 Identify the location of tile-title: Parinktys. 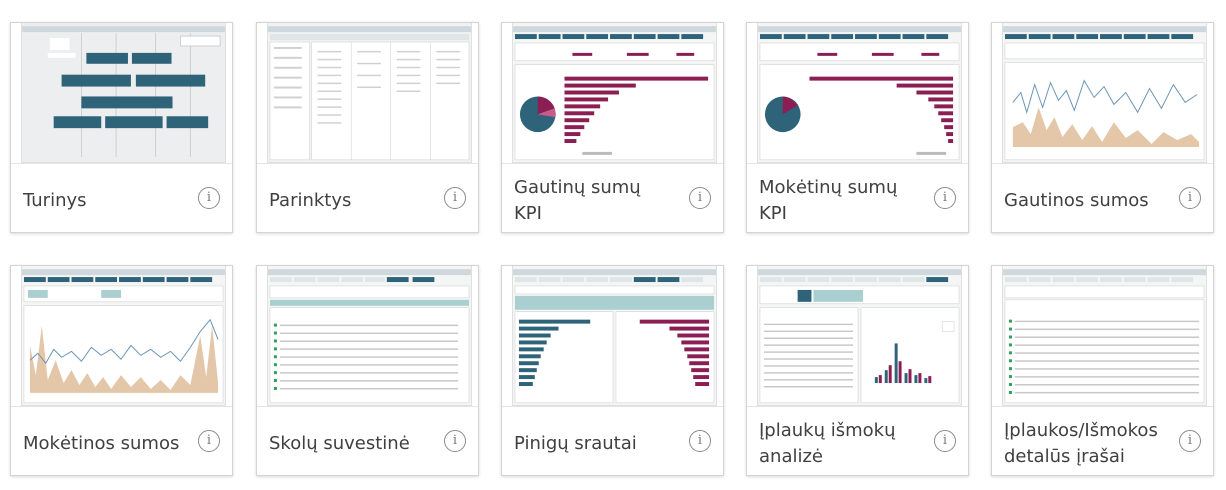
(310, 200).